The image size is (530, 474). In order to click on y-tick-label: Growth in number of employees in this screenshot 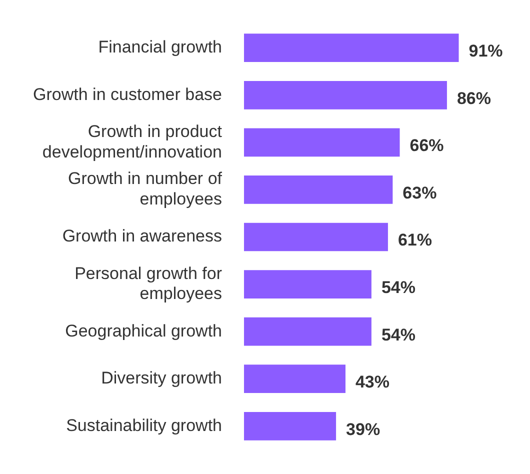, I will do `click(145, 189)`.